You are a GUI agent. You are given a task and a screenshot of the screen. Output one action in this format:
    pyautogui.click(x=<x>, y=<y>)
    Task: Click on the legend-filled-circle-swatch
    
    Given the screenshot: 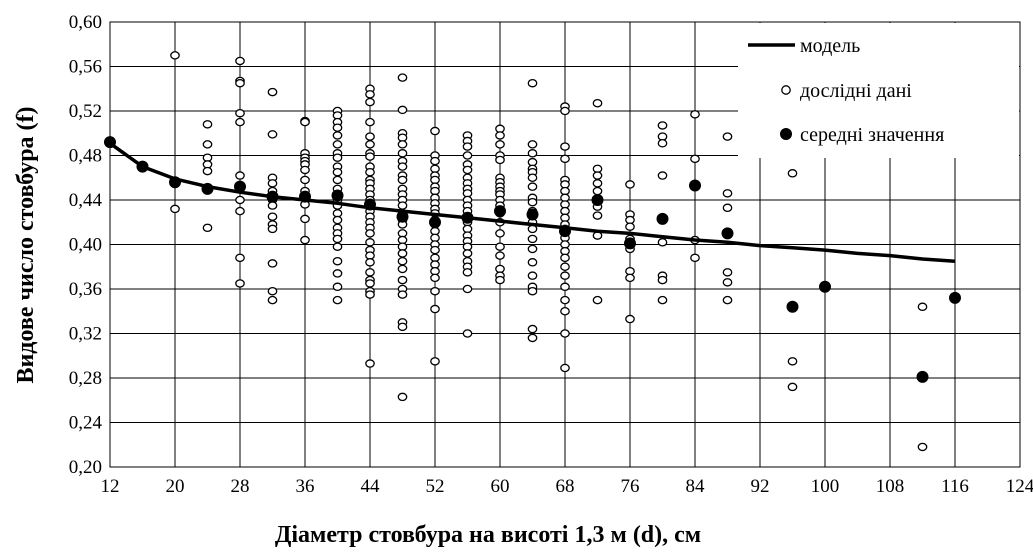 What is the action you would take?
    pyautogui.click(x=786, y=134)
    